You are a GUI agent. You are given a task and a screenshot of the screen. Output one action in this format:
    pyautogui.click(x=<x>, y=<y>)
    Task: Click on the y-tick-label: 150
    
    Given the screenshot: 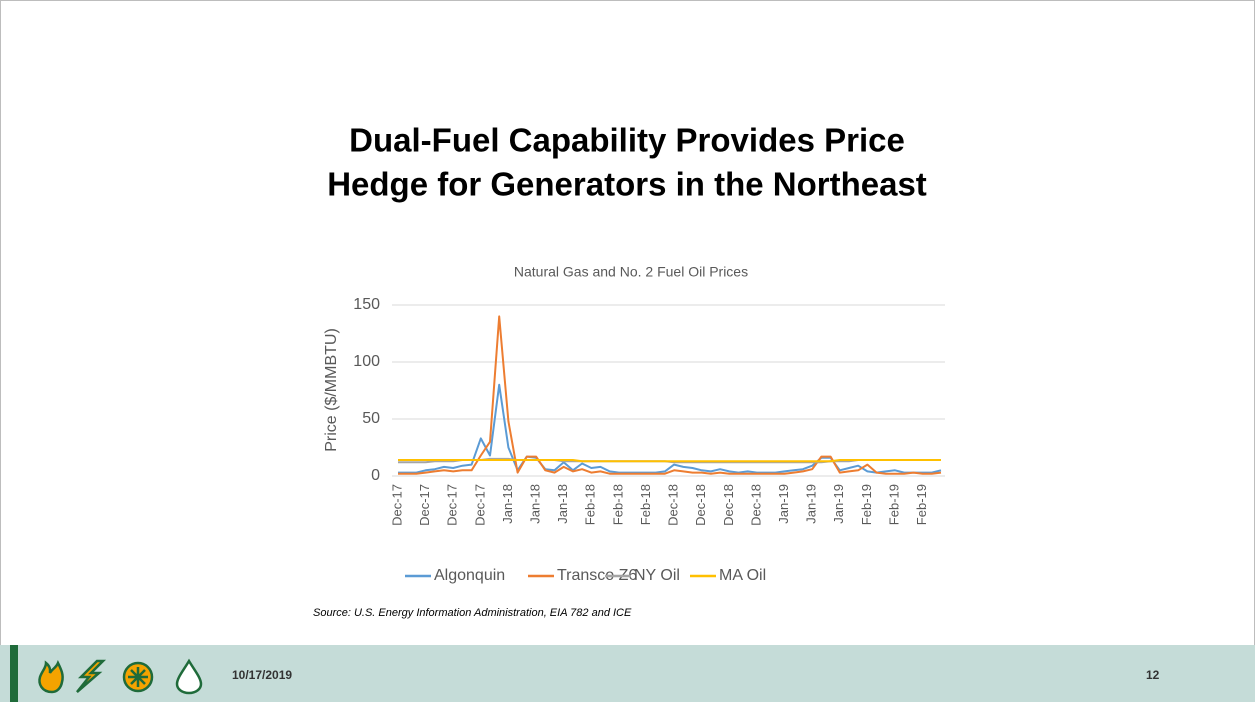 What is the action you would take?
    pyautogui.click(x=366, y=304)
    